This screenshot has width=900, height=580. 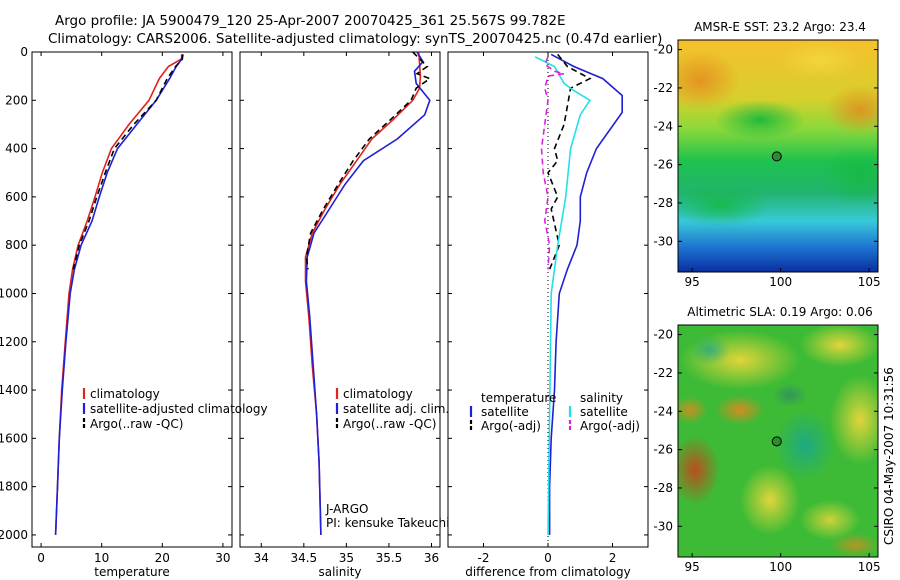 What do you see at coordinates (339, 572) in the screenshot?
I see `salinity-xlabel: salinity` at bounding box center [339, 572].